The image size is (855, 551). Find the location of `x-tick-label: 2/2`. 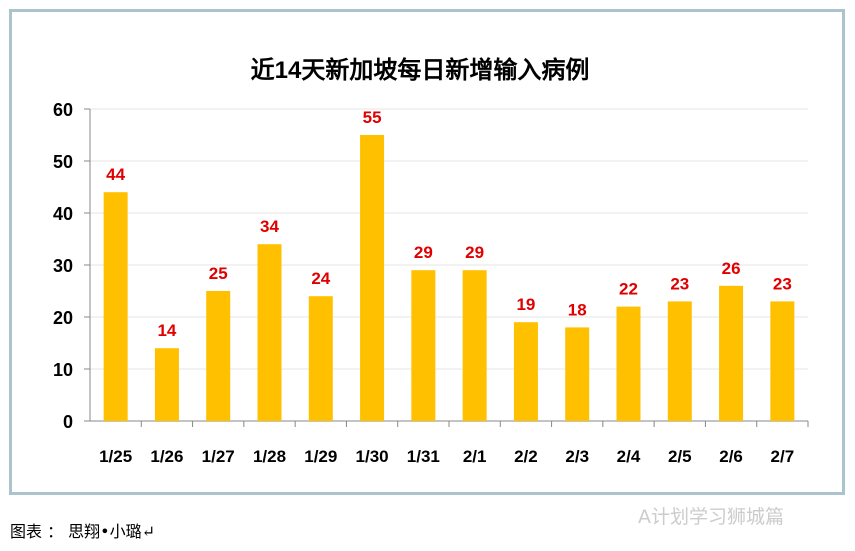

x-tick-label: 2/2 is located at coordinates (526, 456).